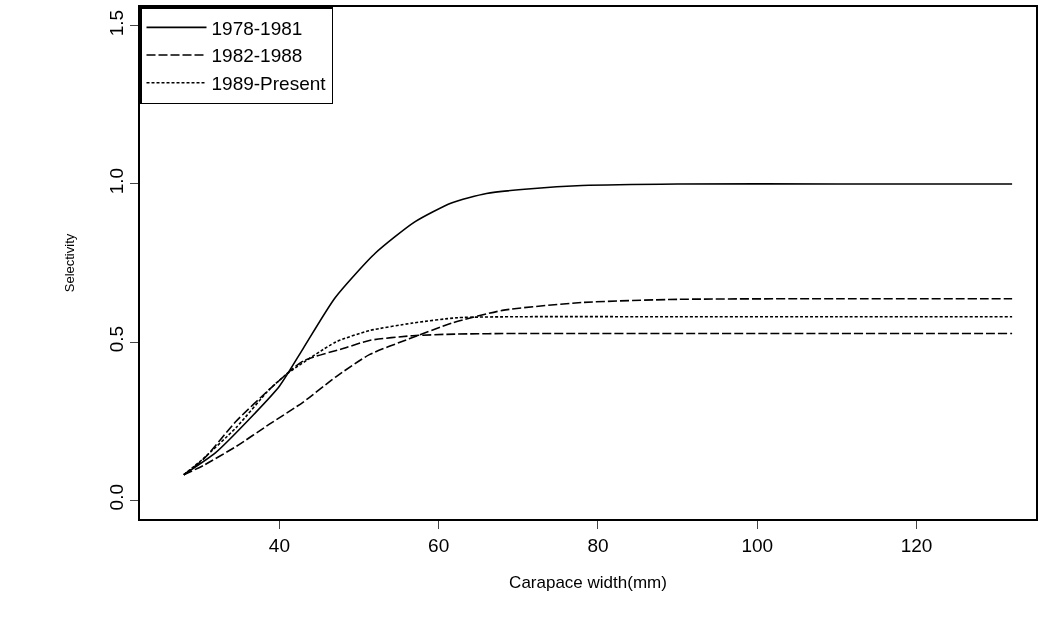 The width and height of the screenshot is (1043, 629). Describe the element at coordinates (916, 545) in the screenshot. I see `x-tick-label: 120` at that location.